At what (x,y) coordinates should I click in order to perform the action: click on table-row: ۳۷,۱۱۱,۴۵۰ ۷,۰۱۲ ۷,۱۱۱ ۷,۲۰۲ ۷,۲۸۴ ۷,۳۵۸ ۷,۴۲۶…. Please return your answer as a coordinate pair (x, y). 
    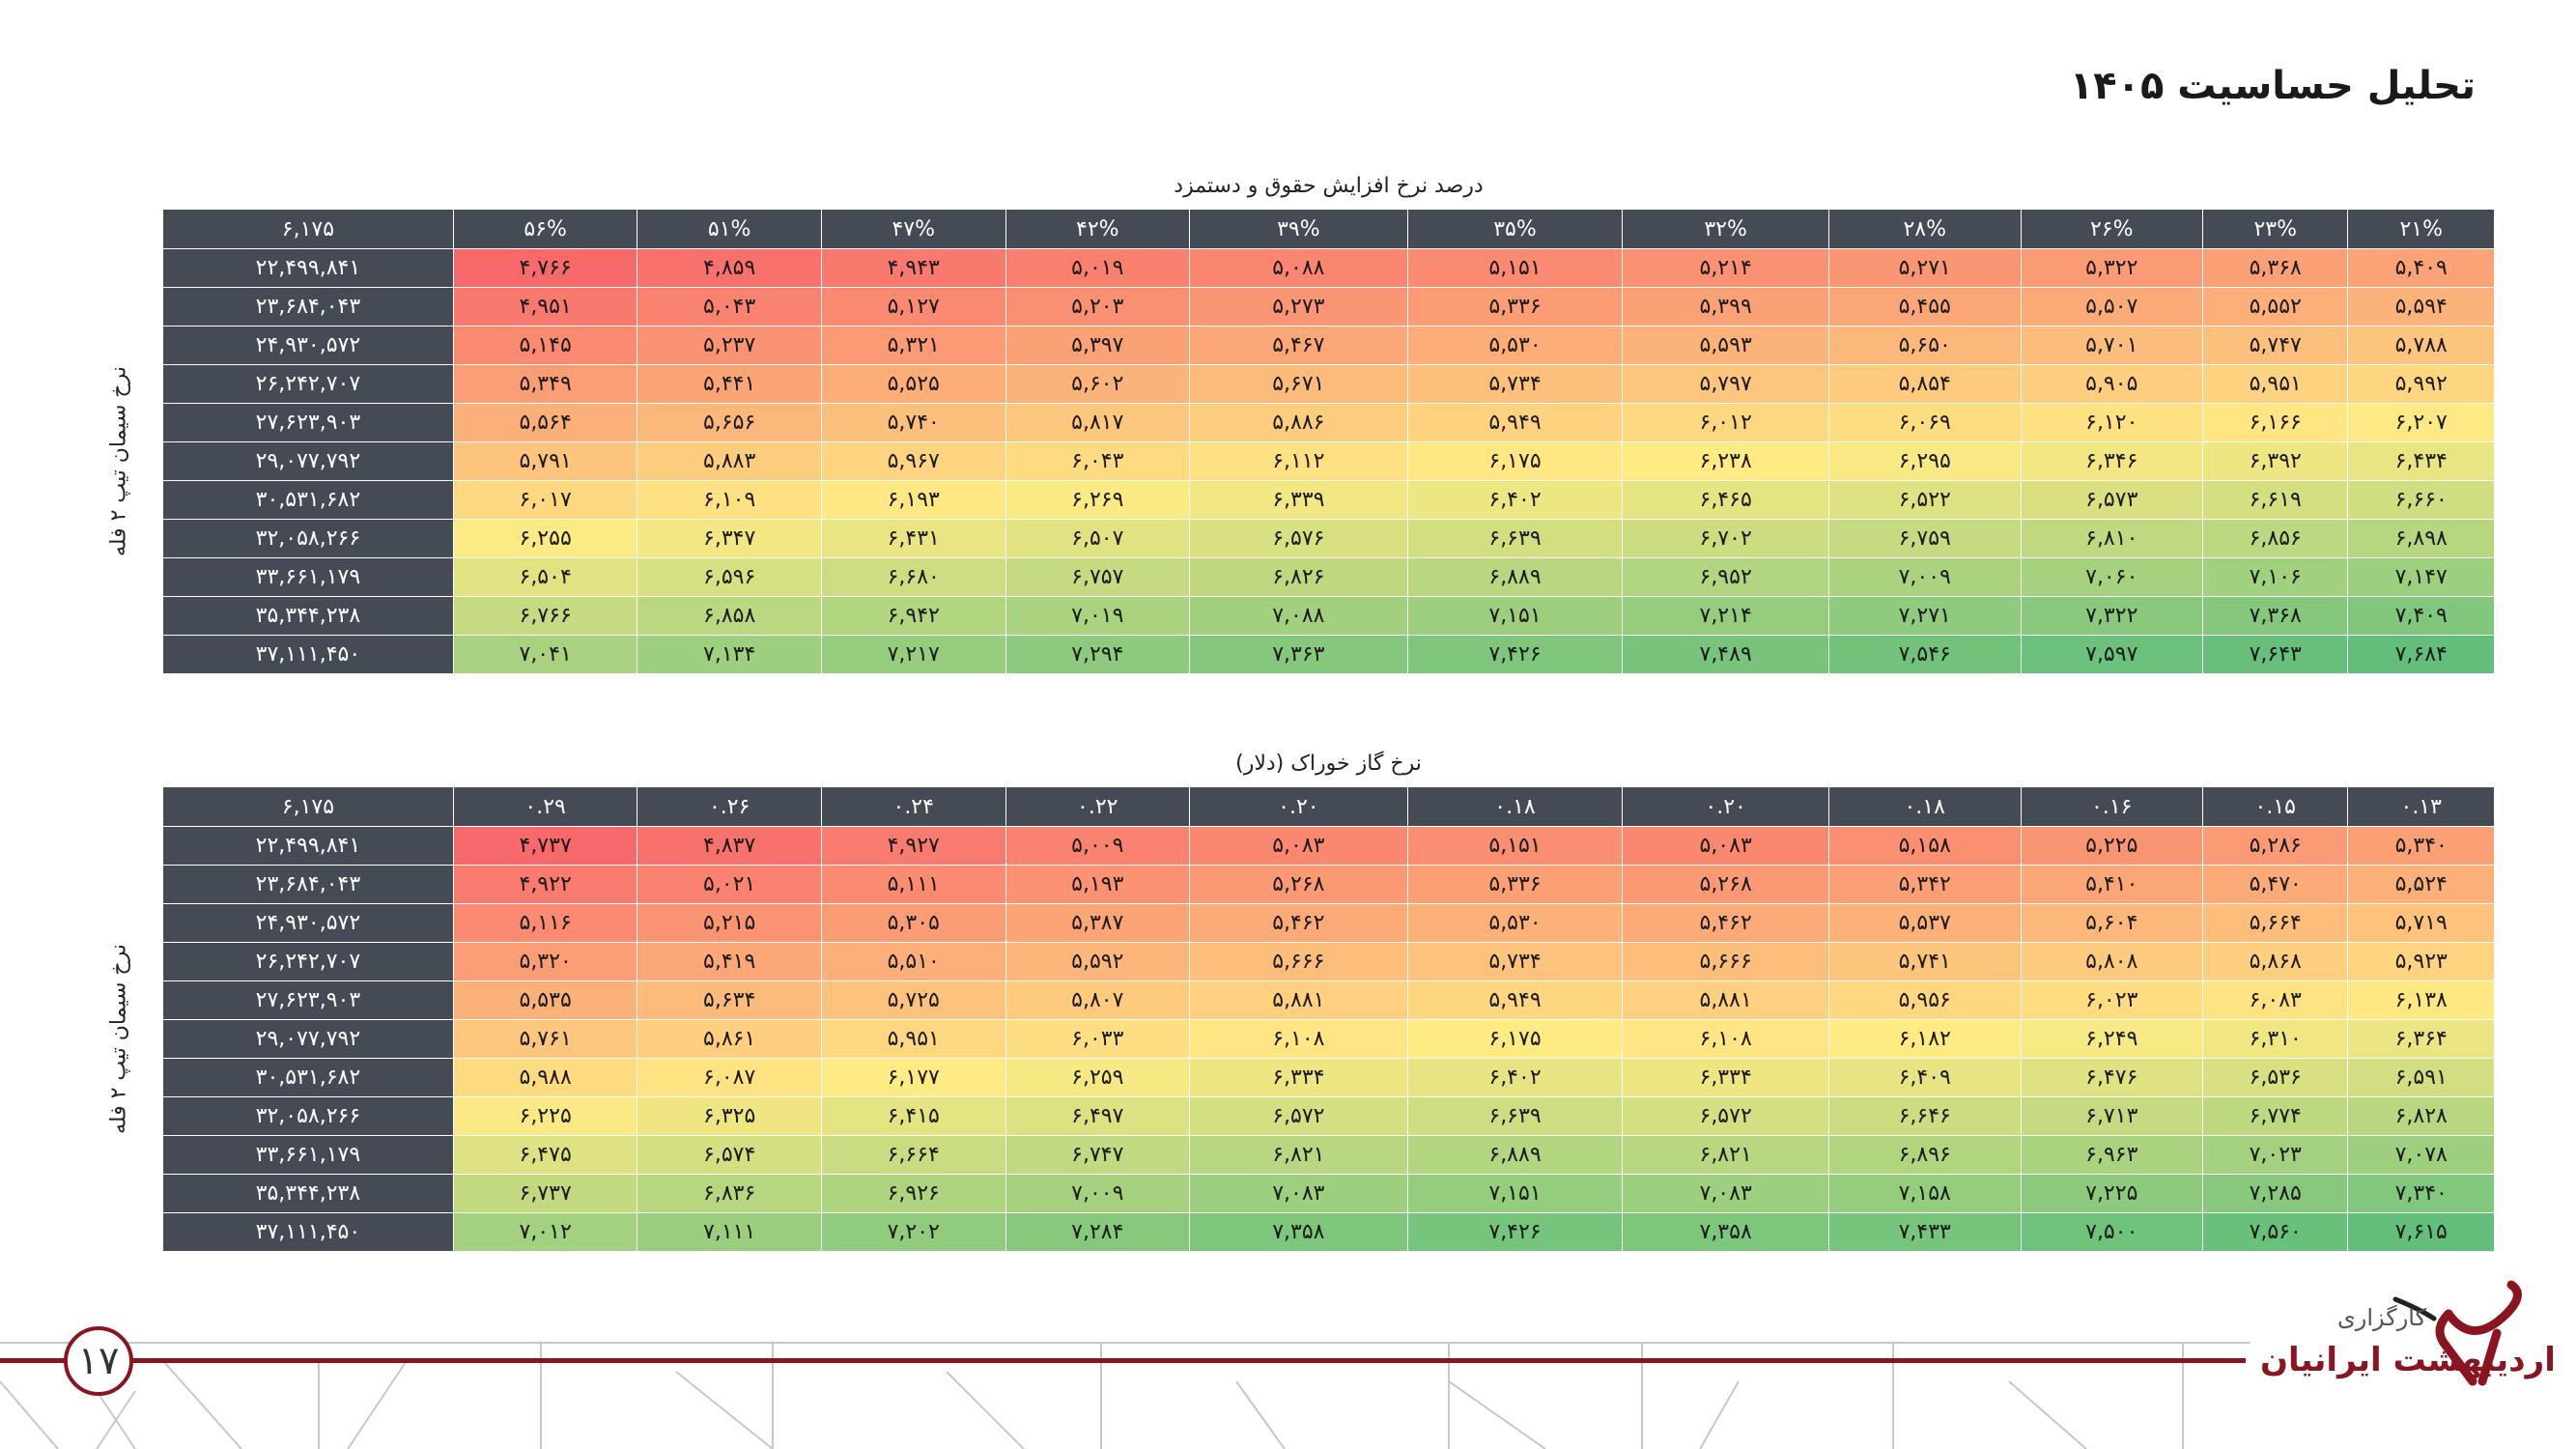
    Looking at the image, I should click on (1328, 1232).